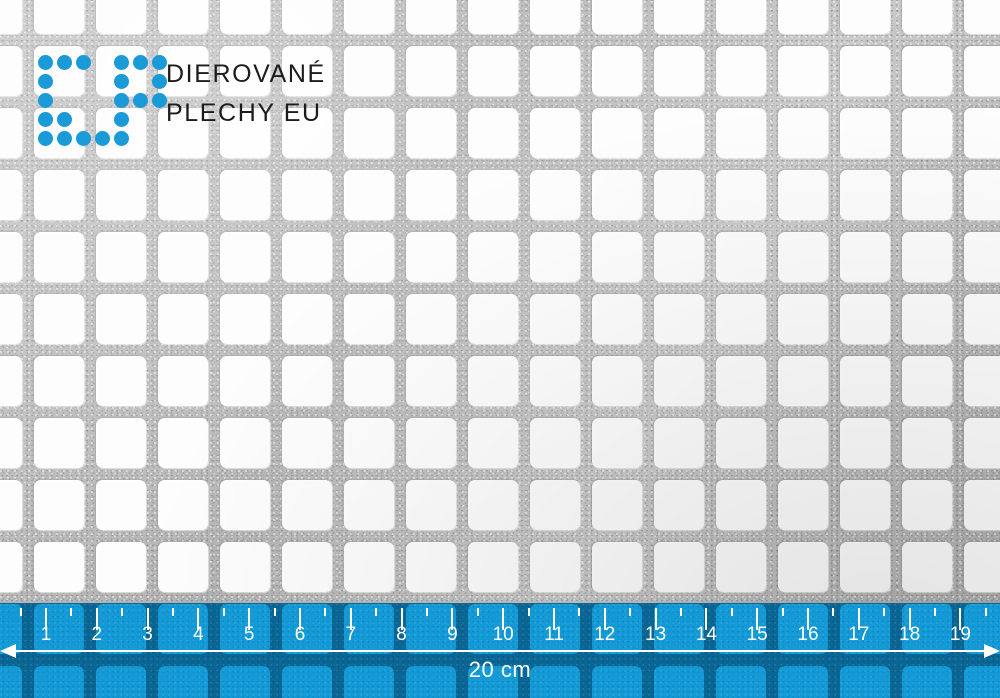 The width and height of the screenshot is (1000, 698). I want to click on ruler-tick-label: 19, so click(960, 634).